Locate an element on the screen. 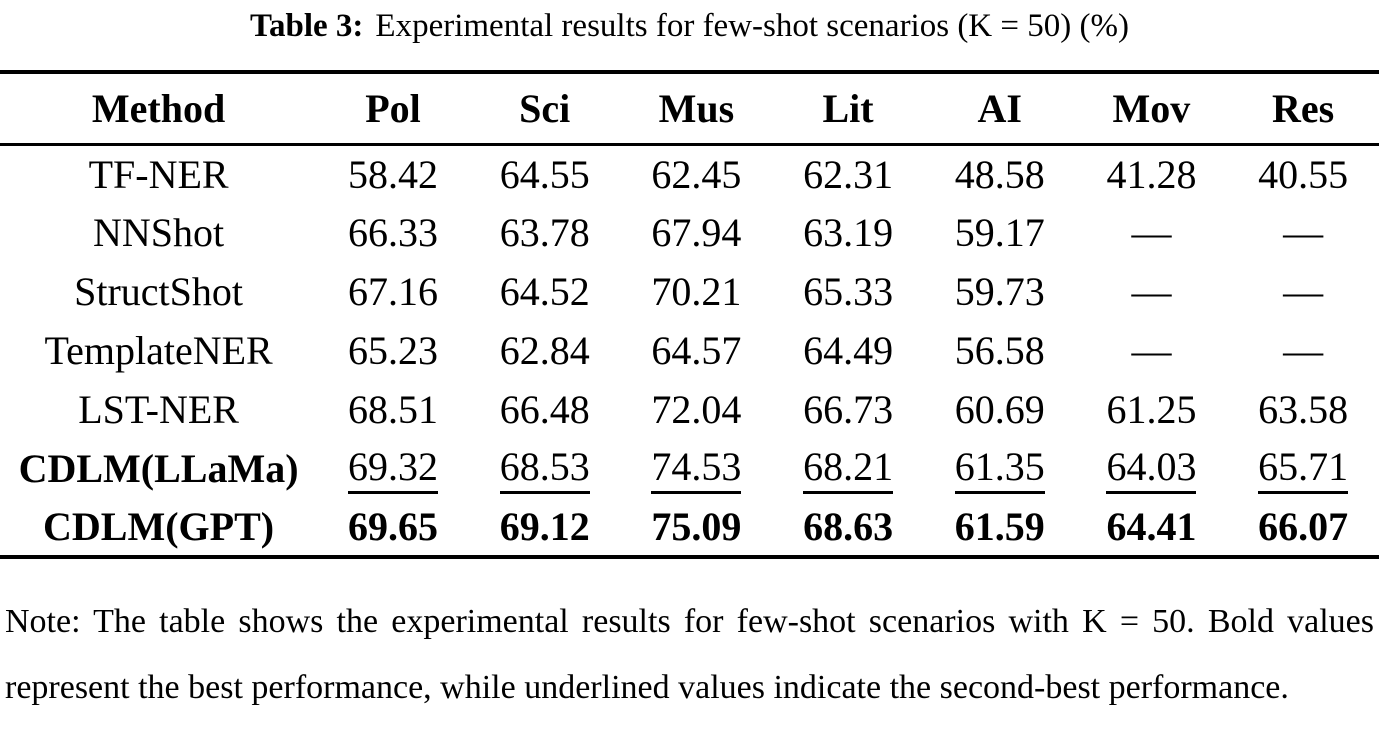  value-cell: 63.78 is located at coordinates (545, 232).